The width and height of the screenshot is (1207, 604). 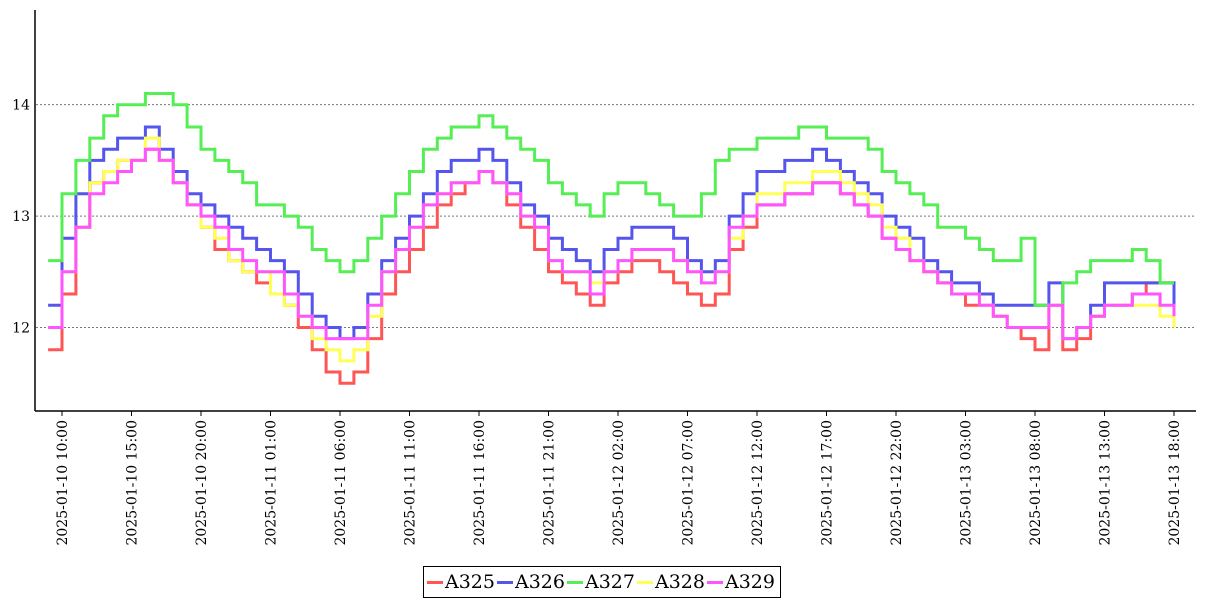 What do you see at coordinates (202, 483) in the screenshot?
I see `x-tick-label: 2025-01-10 20:00` at bounding box center [202, 483].